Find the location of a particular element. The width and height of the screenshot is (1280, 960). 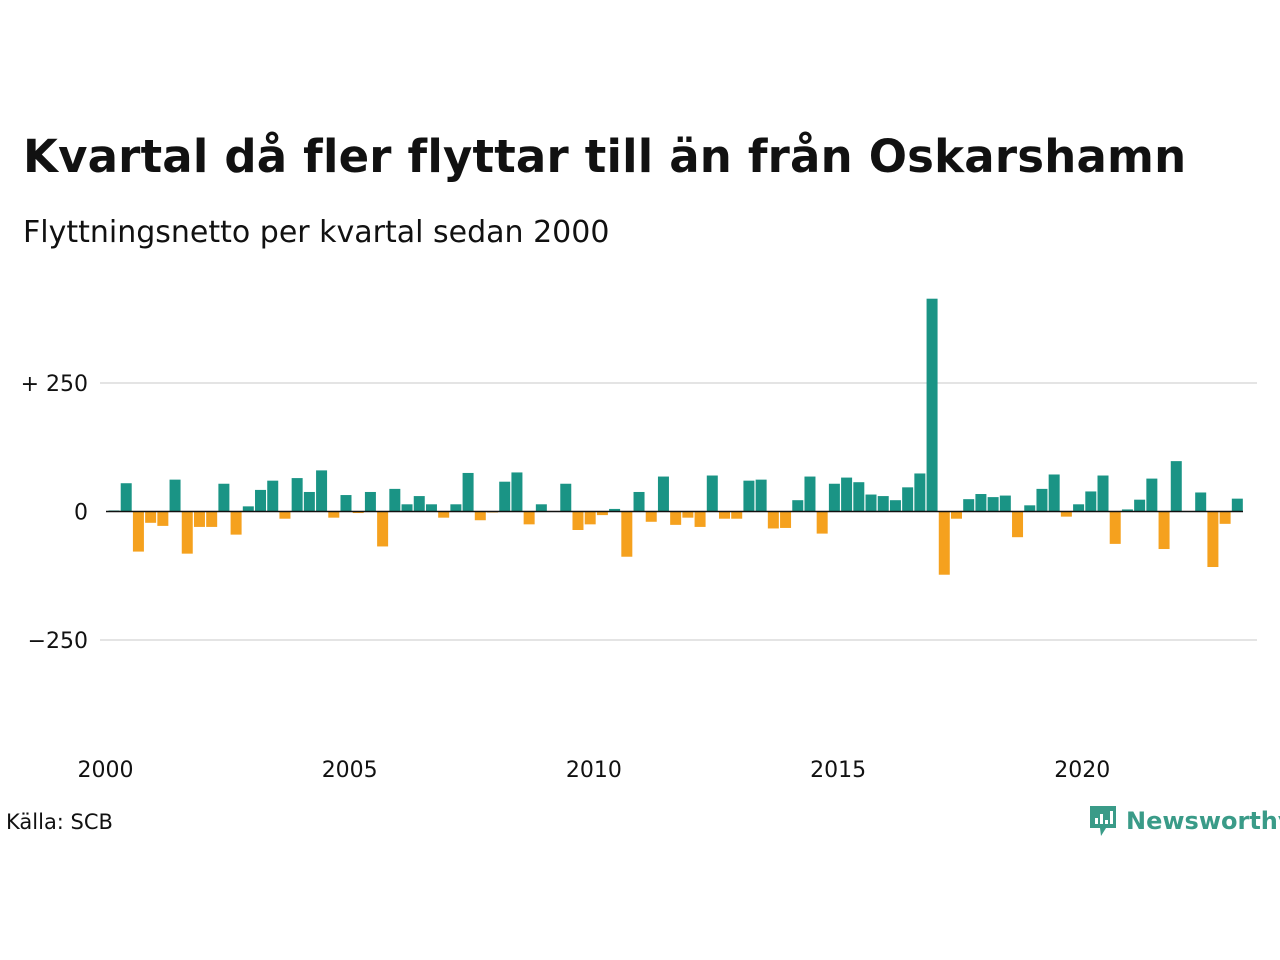

source-note: Källa: SCB is located at coordinates (59, 822).